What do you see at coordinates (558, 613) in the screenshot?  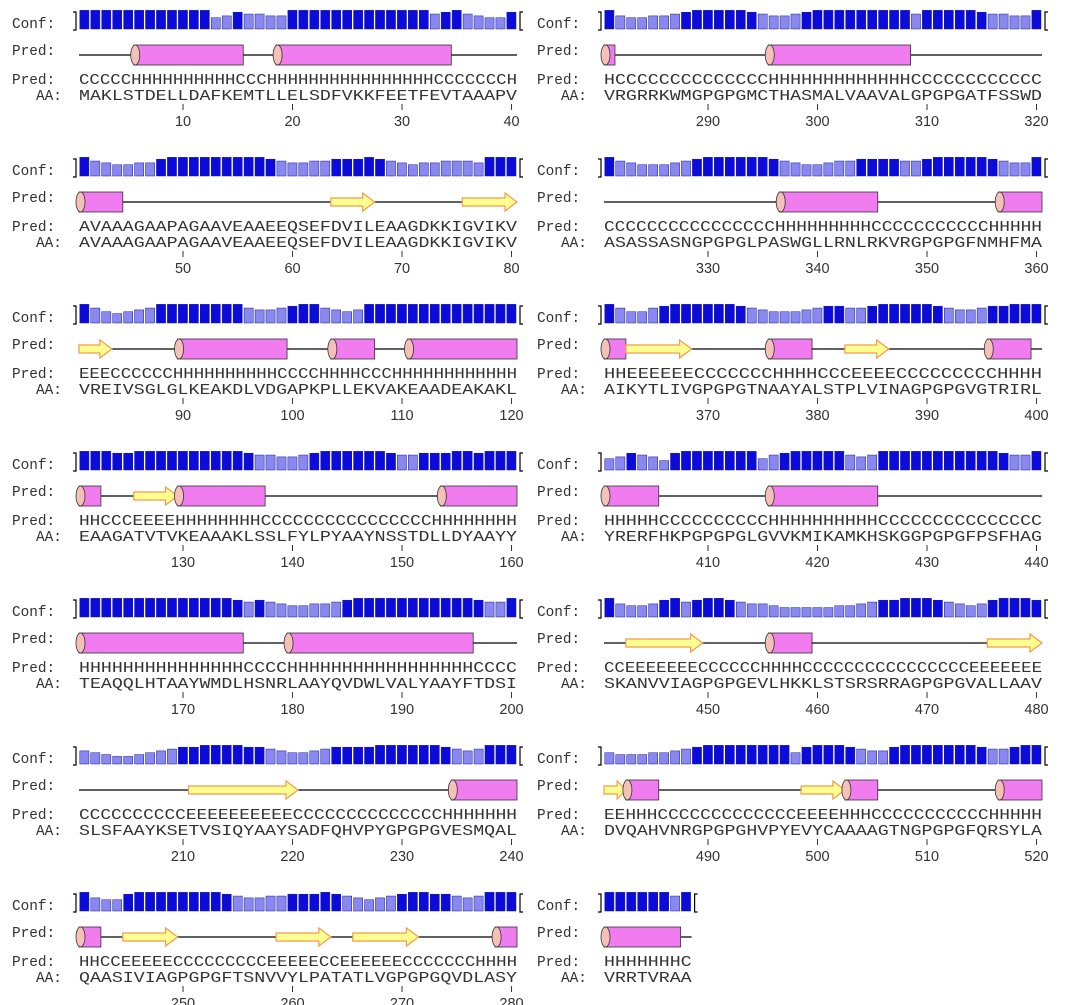 I see `conf-label: Conf:` at bounding box center [558, 613].